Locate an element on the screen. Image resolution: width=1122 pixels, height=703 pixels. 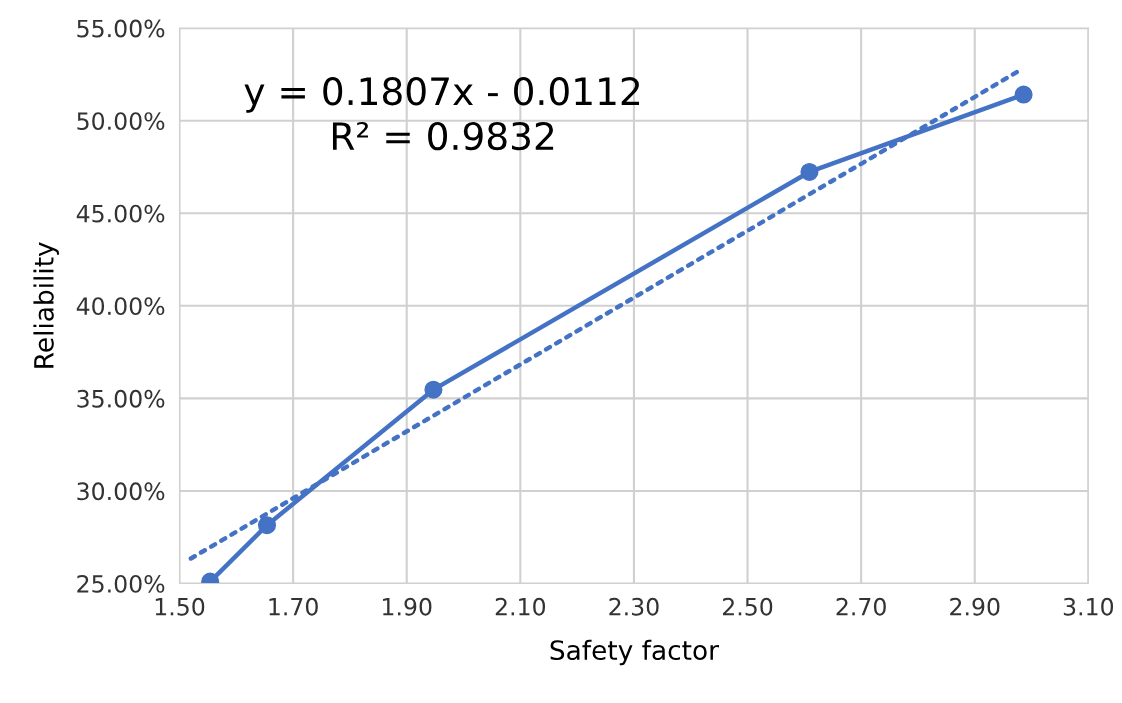
y-tick-label: 45.00% is located at coordinates (120, 213).